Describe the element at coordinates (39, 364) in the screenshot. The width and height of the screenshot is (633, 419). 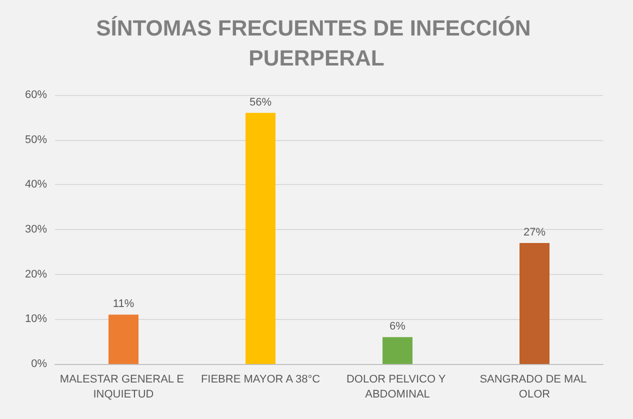
I see `y-tick-label: 0%` at that location.